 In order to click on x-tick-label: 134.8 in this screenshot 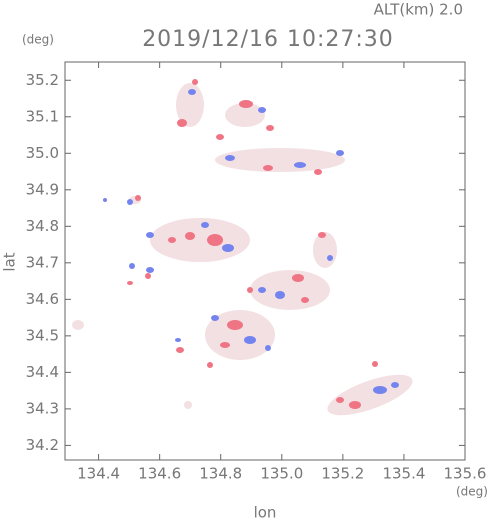, I will do `click(220, 474)`.